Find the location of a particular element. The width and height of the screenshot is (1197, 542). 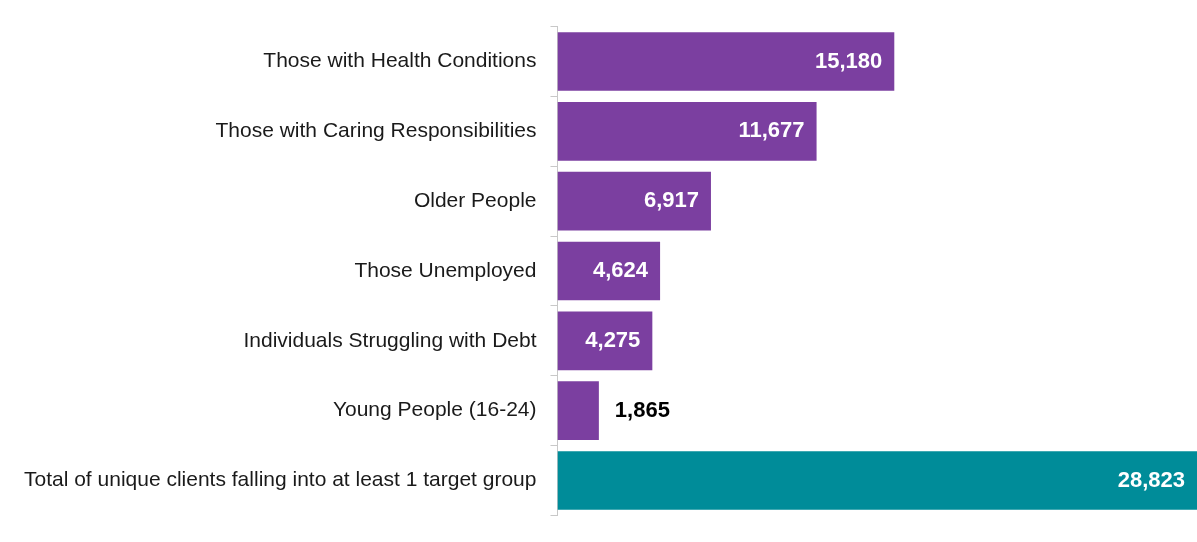

y-tick-label: Those with Health Conditions is located at coordinates (400, 60).